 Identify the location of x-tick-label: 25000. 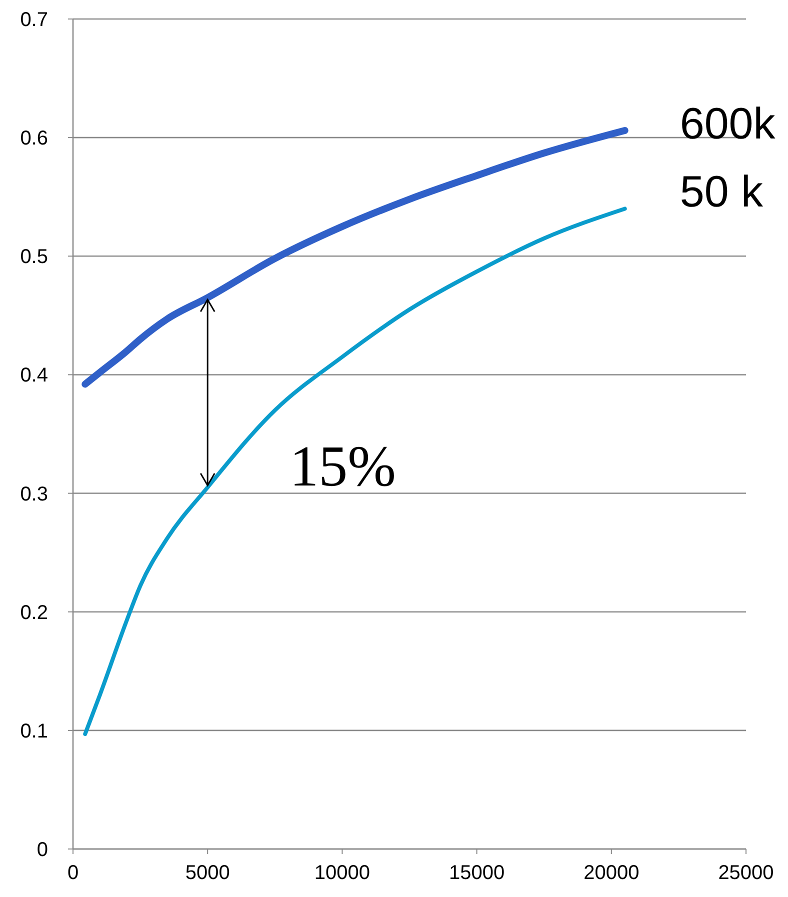
(746, 873).